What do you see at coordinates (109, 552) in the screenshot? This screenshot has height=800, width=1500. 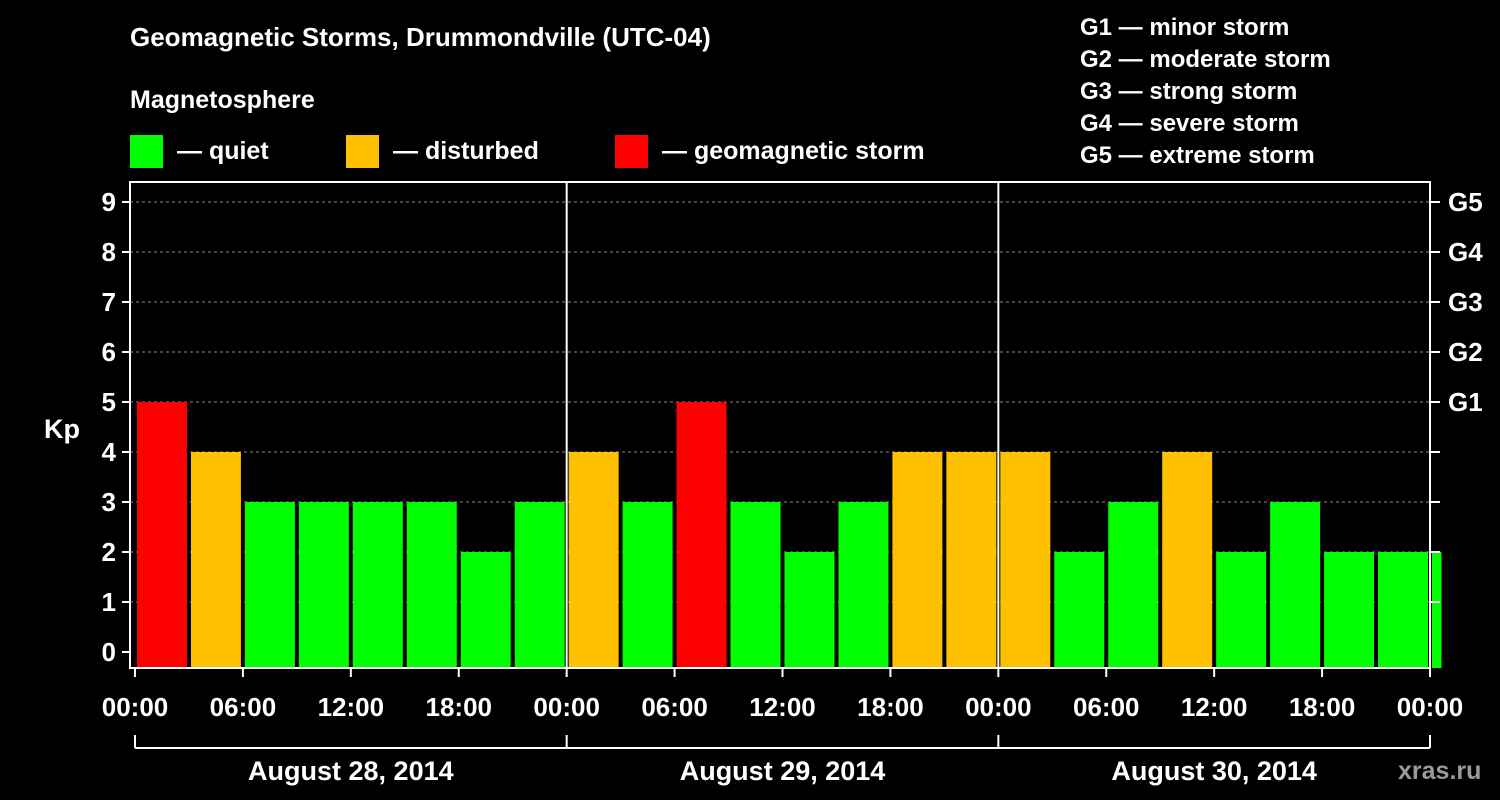 I see `y-tick-label-2: 2` at bounding box center [109, 552].